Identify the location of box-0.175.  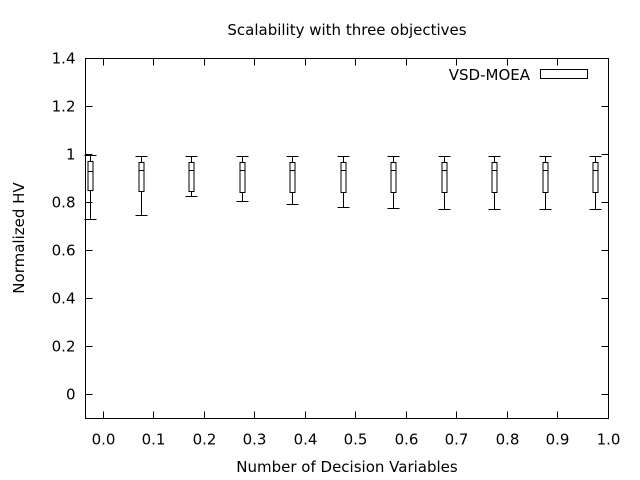
(191, 176).